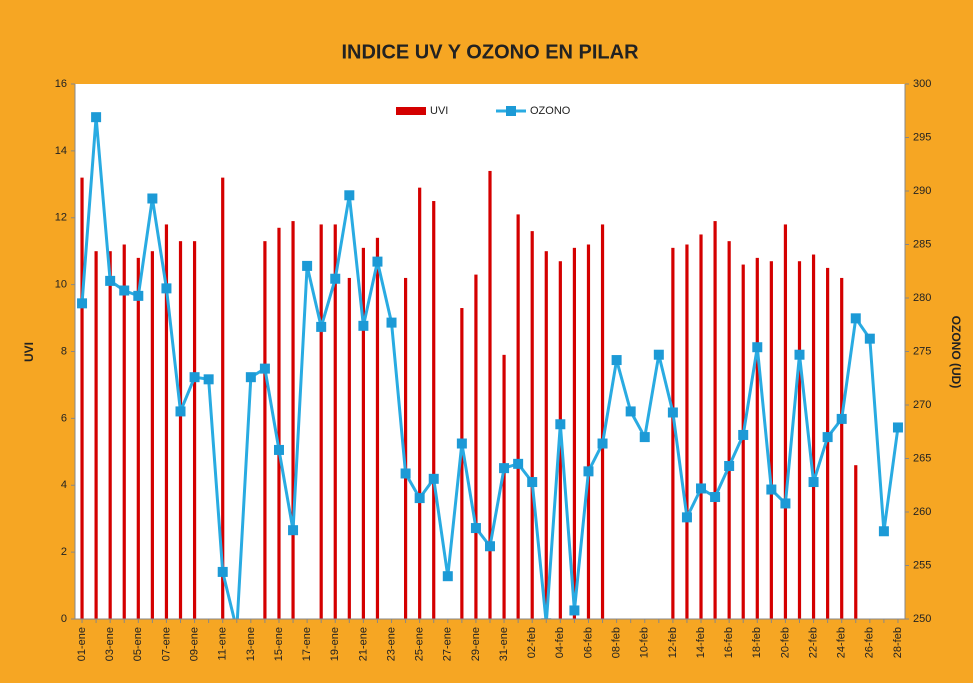  Describe the element at coordinates (504, 644) in the screenshot. I see `x-tick-label: 31-ene` at that location.